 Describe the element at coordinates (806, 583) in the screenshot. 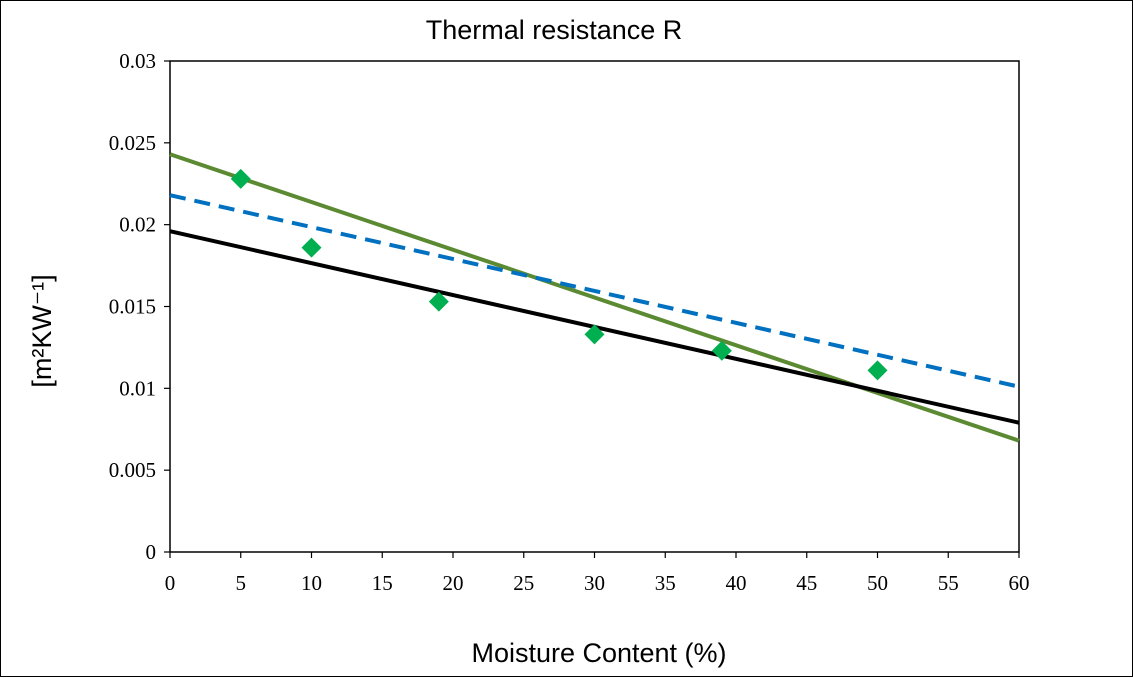

I see `x-tick-label: 45` at that location.